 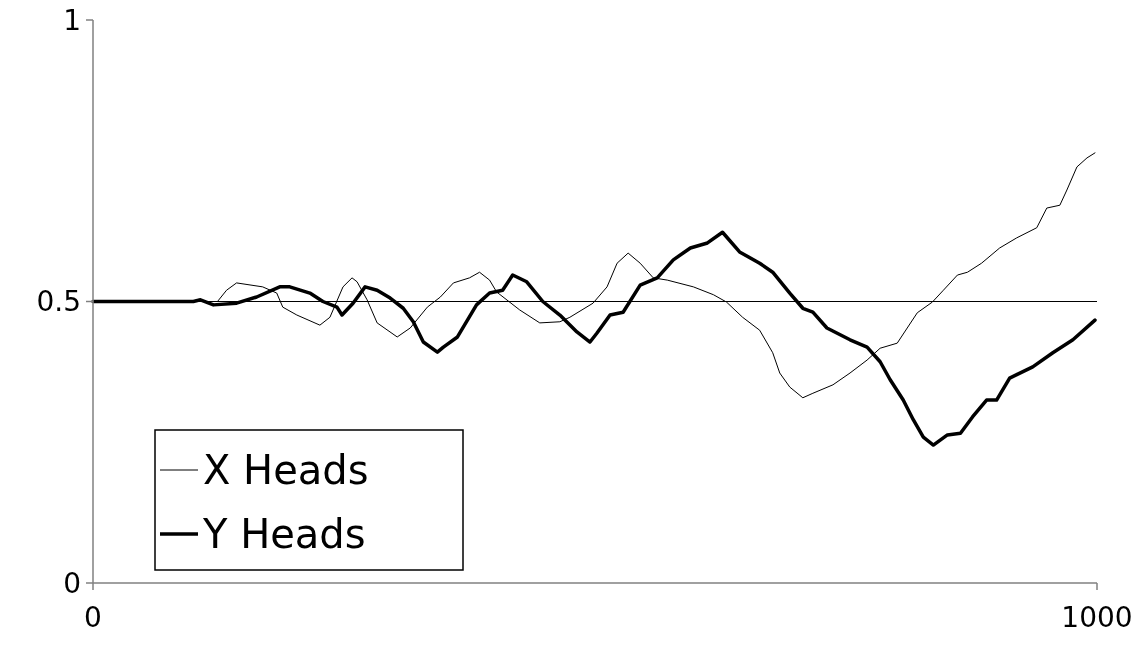 I want to click on y-tick-label: 1, so click(x=72, y=20).